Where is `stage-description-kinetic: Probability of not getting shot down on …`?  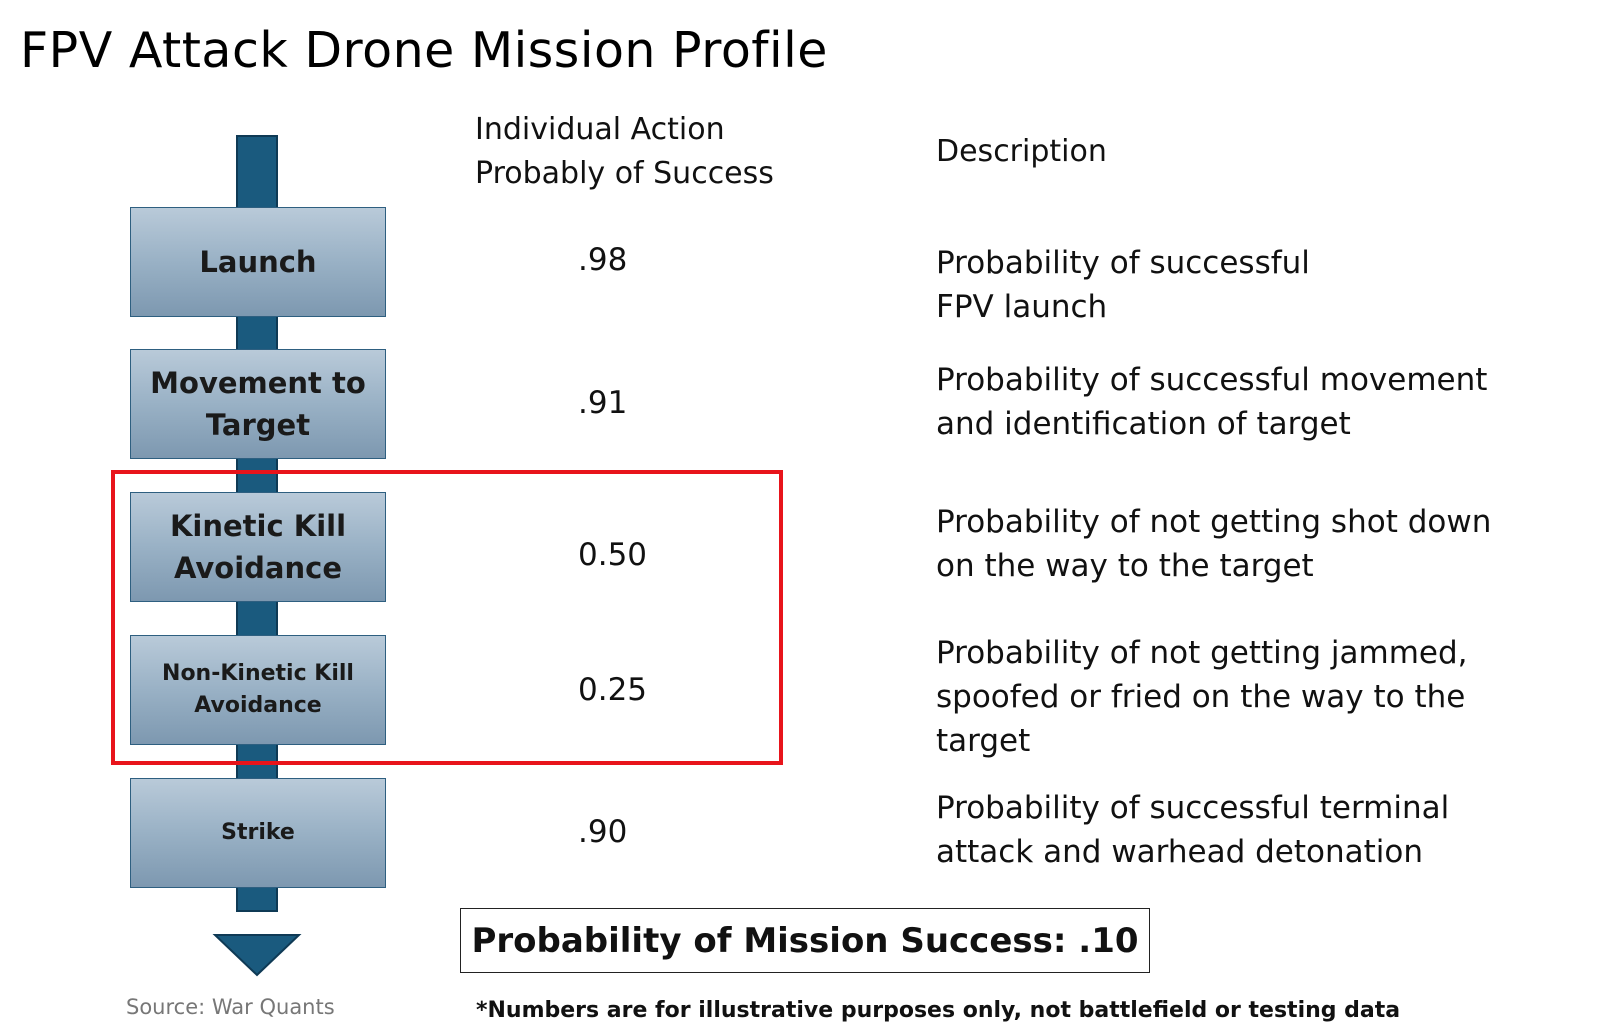
stage-description-kinetic: Probability of not getting shot down on … is located at coordinates (1214, 544).